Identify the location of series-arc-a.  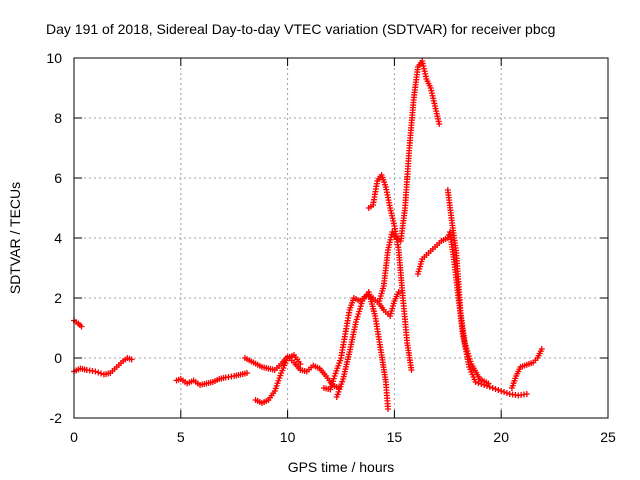
(78, 323).